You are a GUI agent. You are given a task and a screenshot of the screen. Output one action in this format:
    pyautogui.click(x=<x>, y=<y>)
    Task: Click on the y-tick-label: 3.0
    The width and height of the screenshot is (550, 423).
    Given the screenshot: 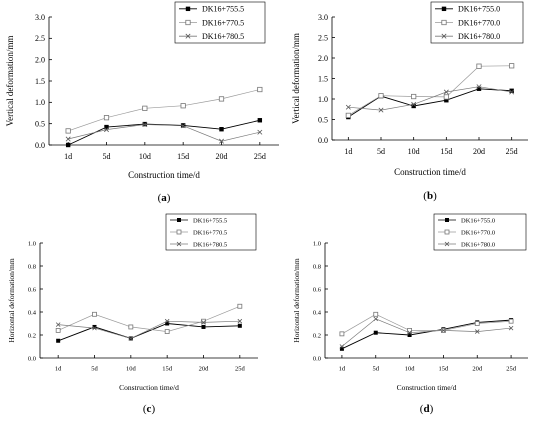 What is the action you would take?
    pyautogui.click(x=40, y=17)
    